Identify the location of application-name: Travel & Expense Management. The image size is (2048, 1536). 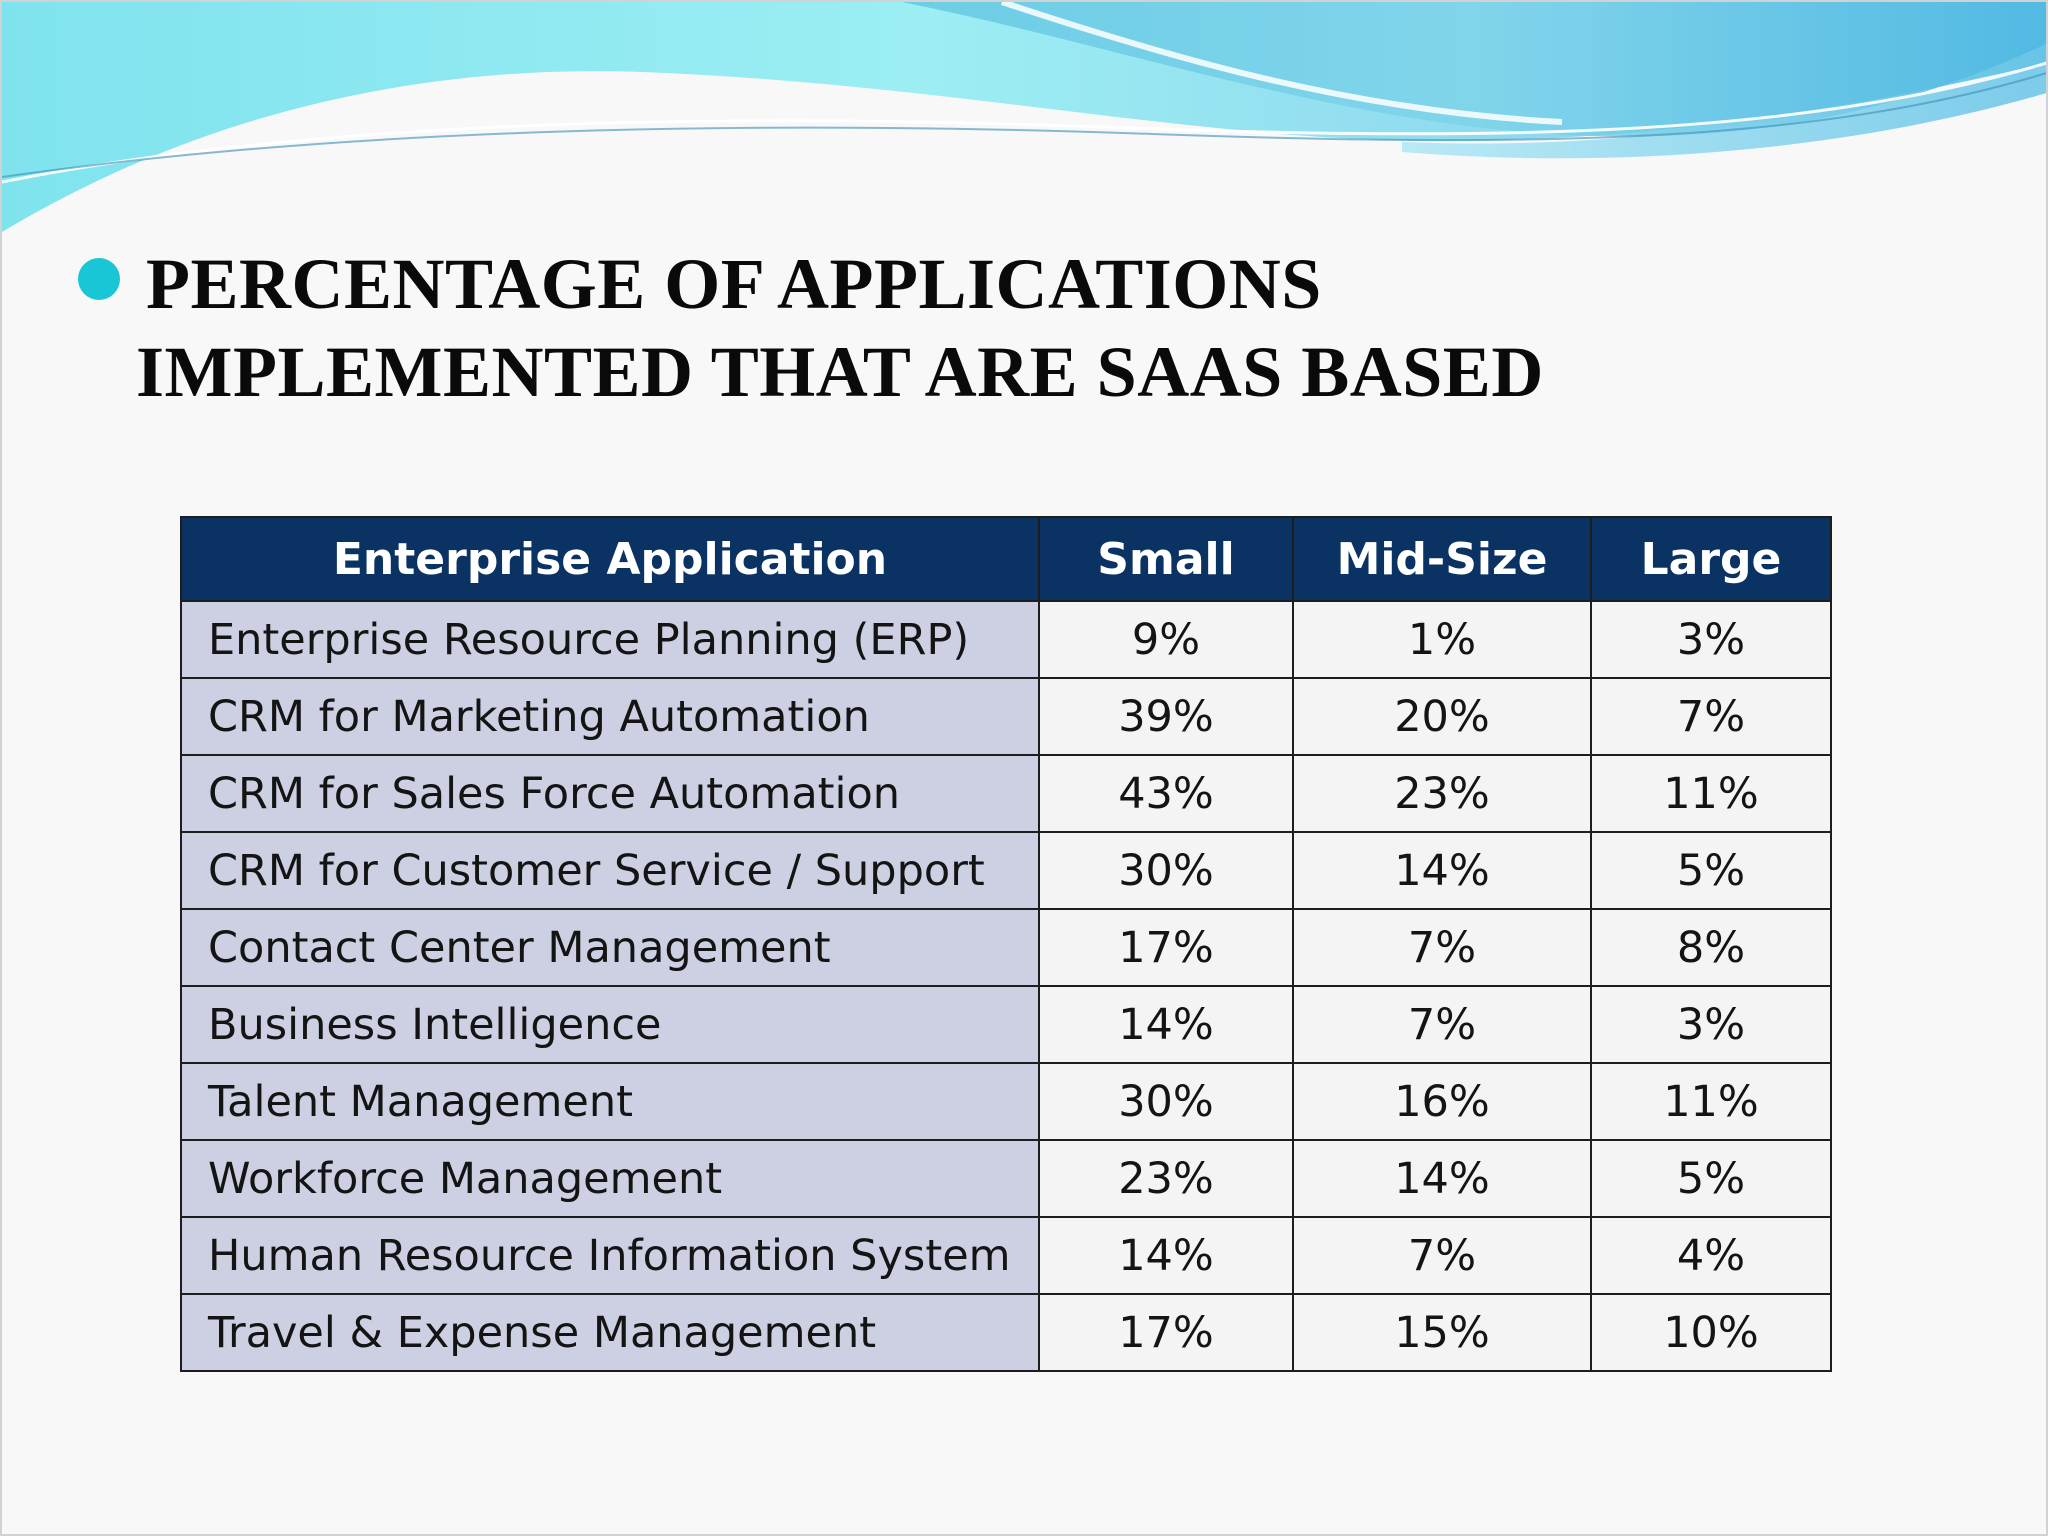
(610, 1332).